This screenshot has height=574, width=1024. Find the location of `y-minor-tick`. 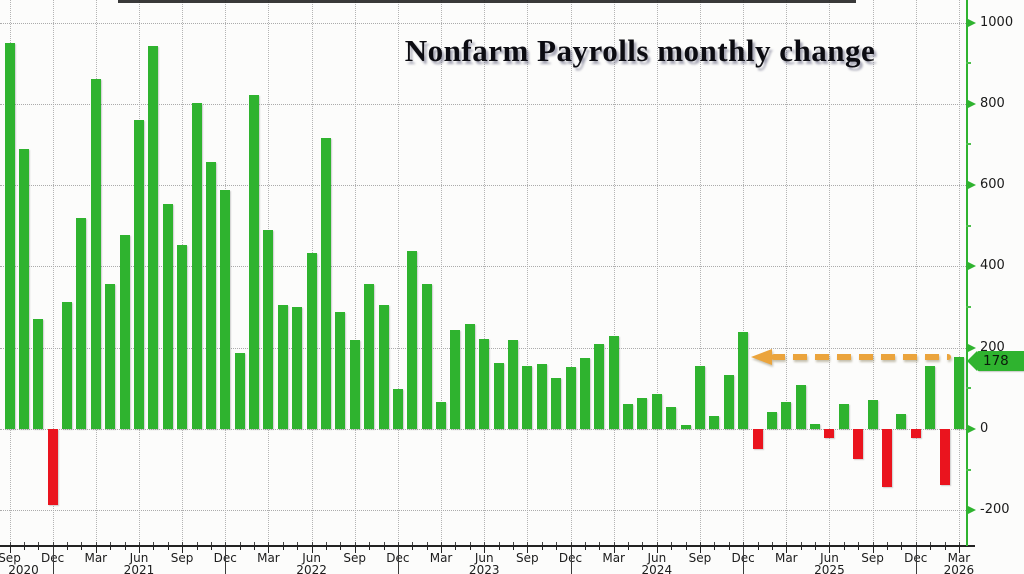

y-minor-tick is located at coordinates (968, 63).